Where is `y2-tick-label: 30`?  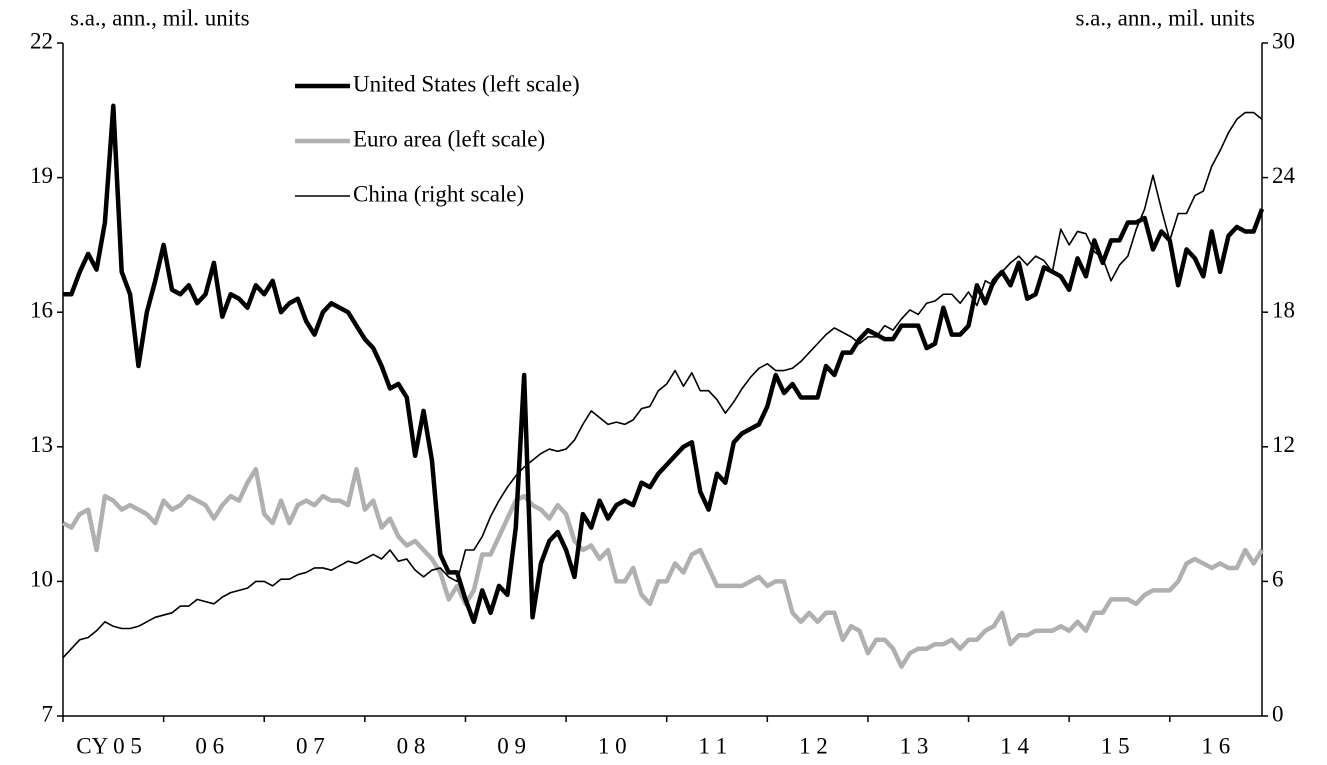 y2-tick-label: 30 is located at coordinates (1283, 40).